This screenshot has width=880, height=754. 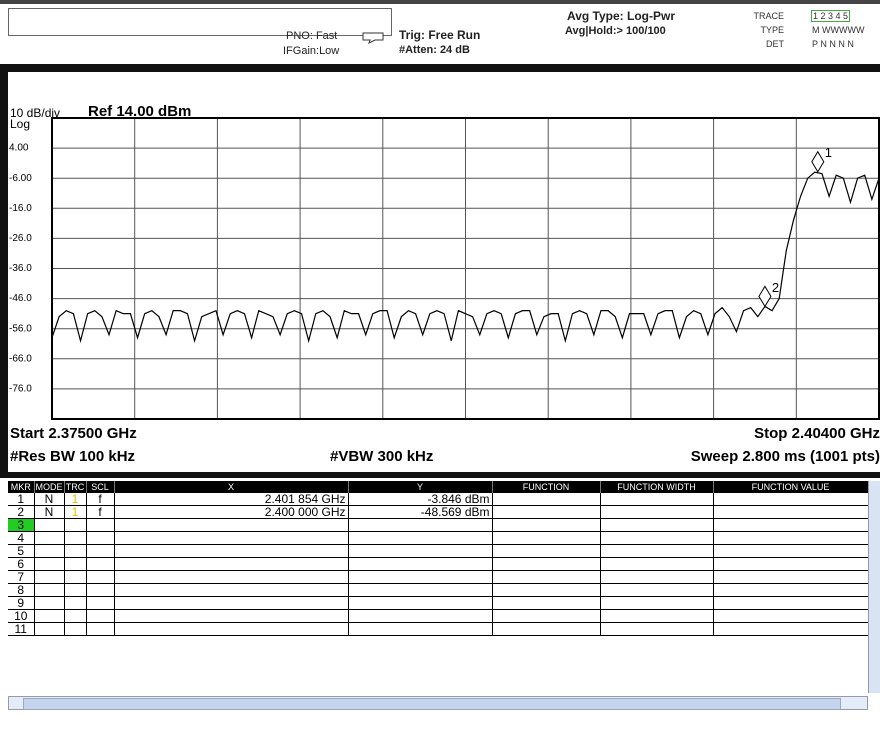 What do you see at coordinates (21, 564) in the screenshot?
I see `table-cell: 6` at bounding box center [21, 564].